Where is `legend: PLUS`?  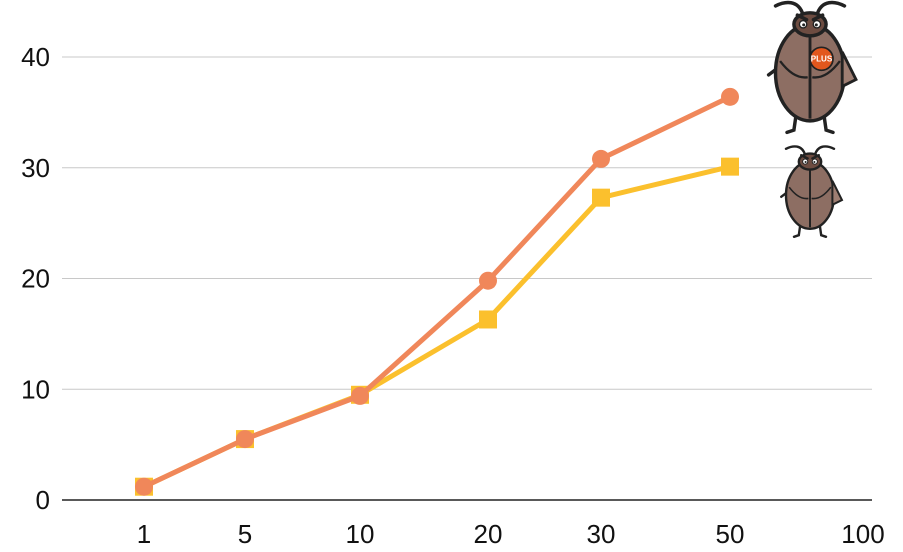
legend: PLUS is located at coordinates (812, 119).